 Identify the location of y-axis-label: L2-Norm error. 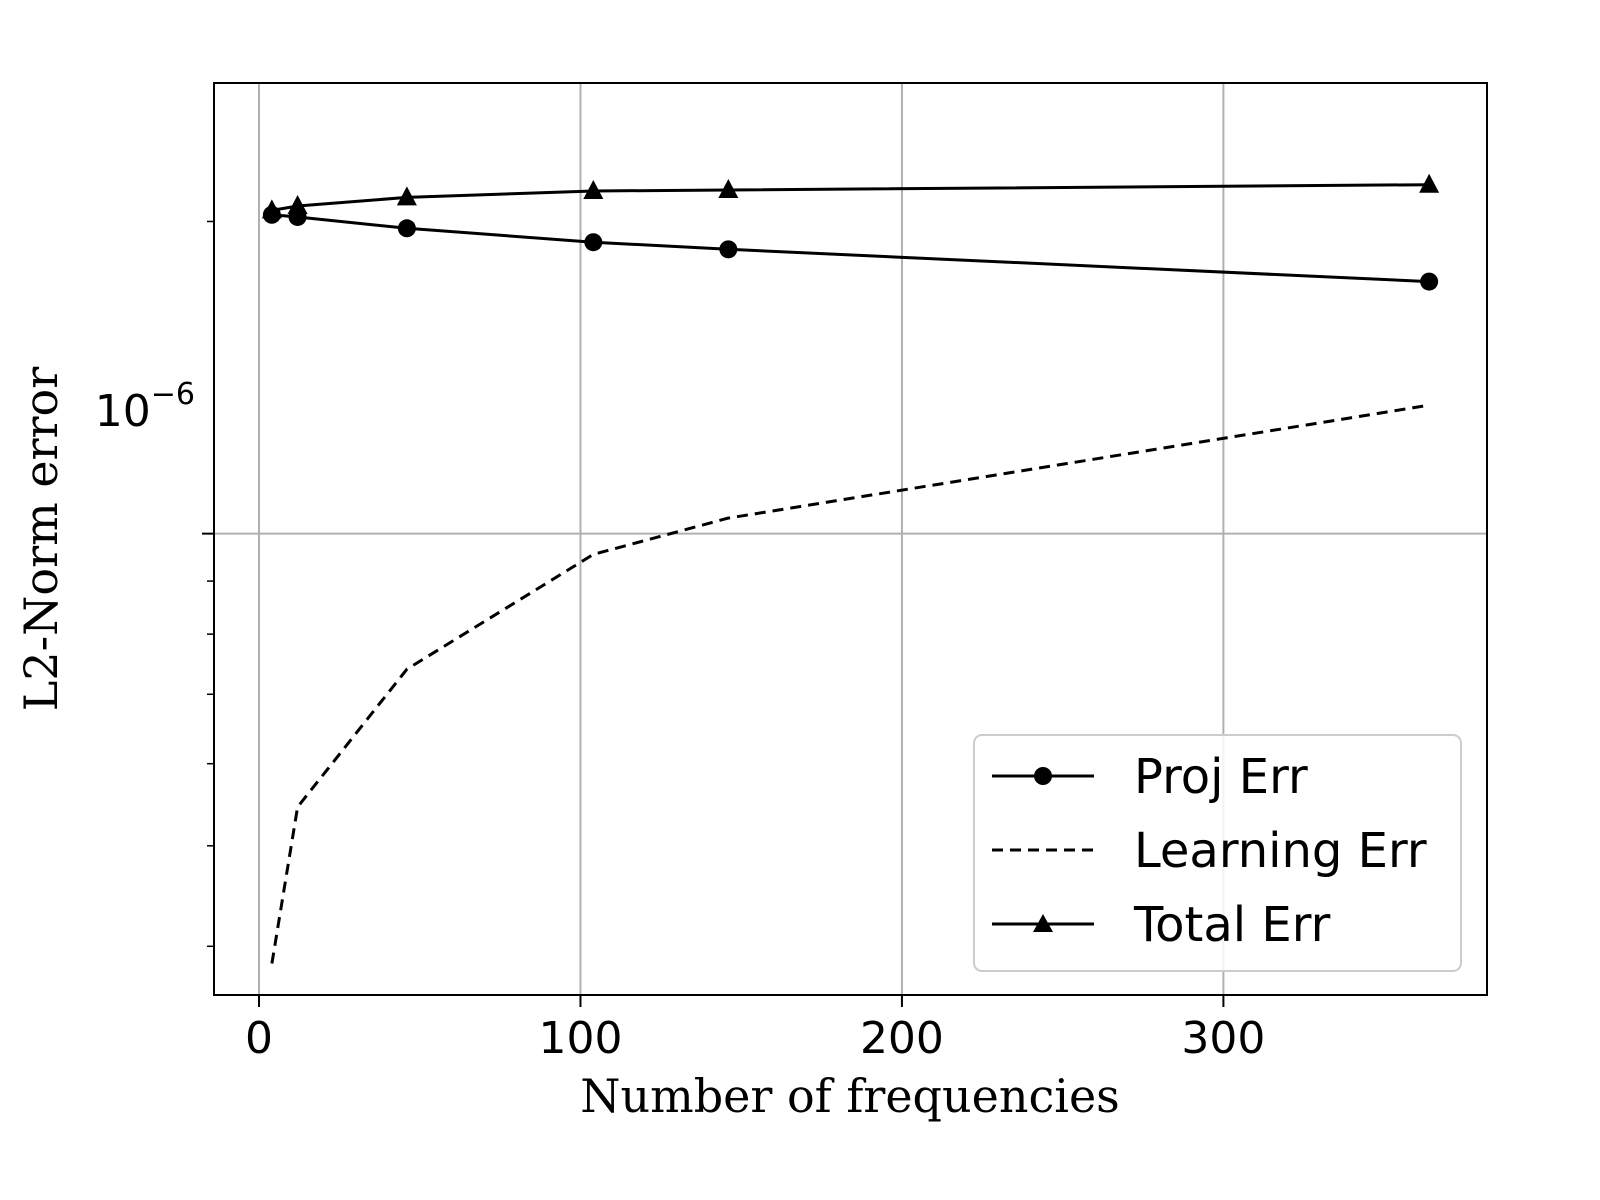
(41, 539).